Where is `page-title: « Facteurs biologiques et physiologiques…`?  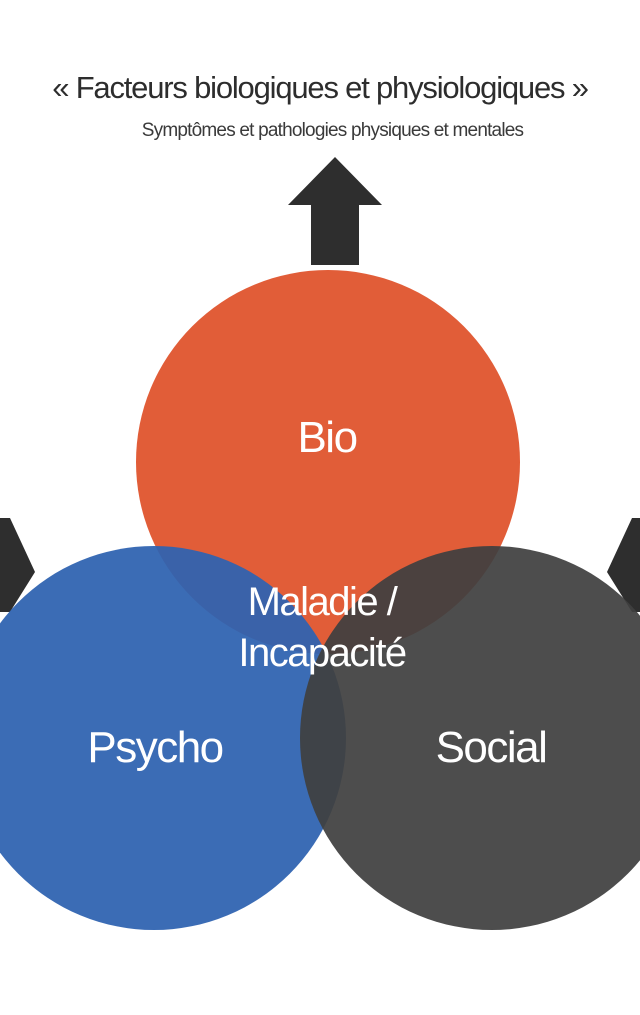 page-title: « Facteurs biologiques et physiologiques… is located at coordinates (320, 87).